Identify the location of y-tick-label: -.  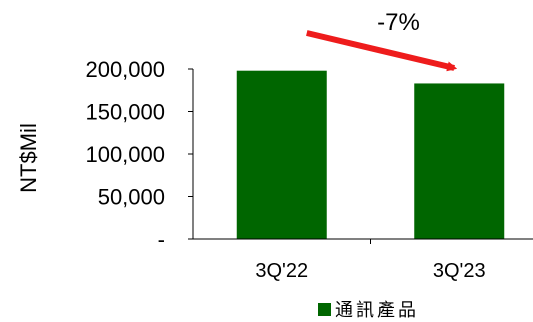
(161, 239).